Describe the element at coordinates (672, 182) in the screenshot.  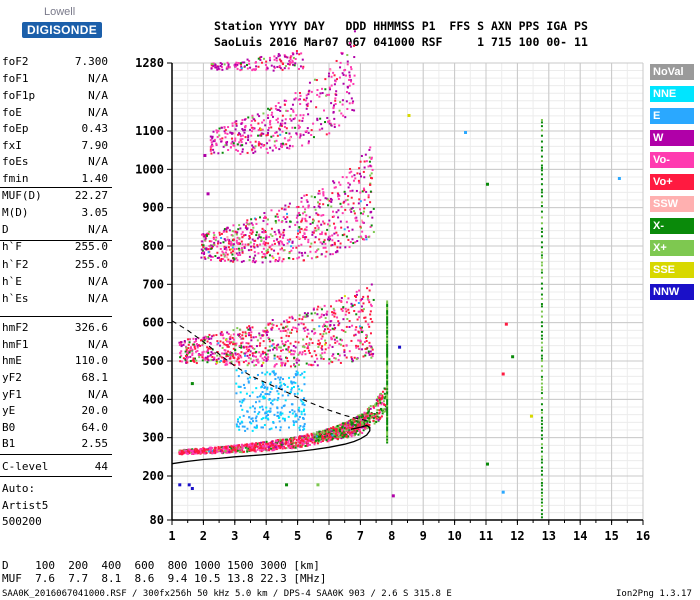
I see `legend-item: Vo+` at that location.